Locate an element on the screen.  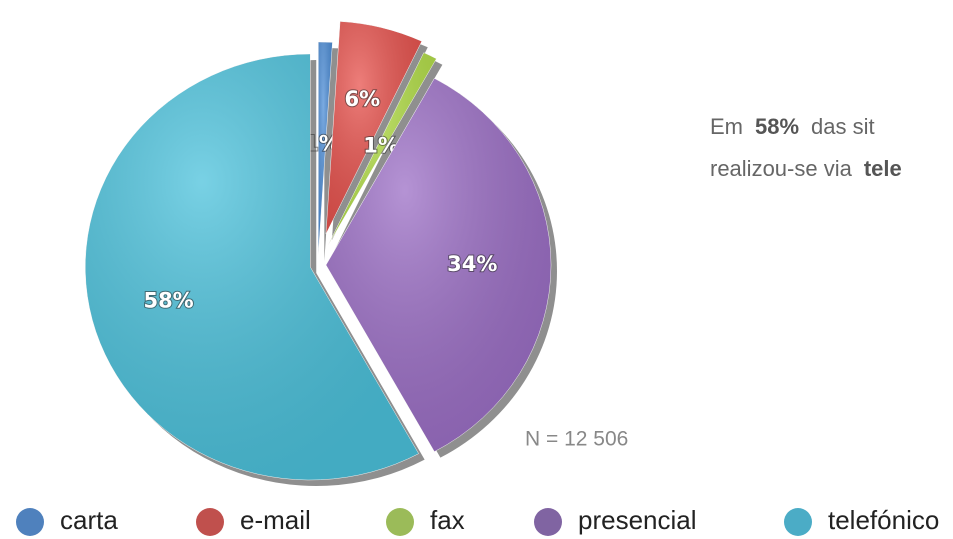
note-line: Em 58% das sit is located at coordinates (792, 126).